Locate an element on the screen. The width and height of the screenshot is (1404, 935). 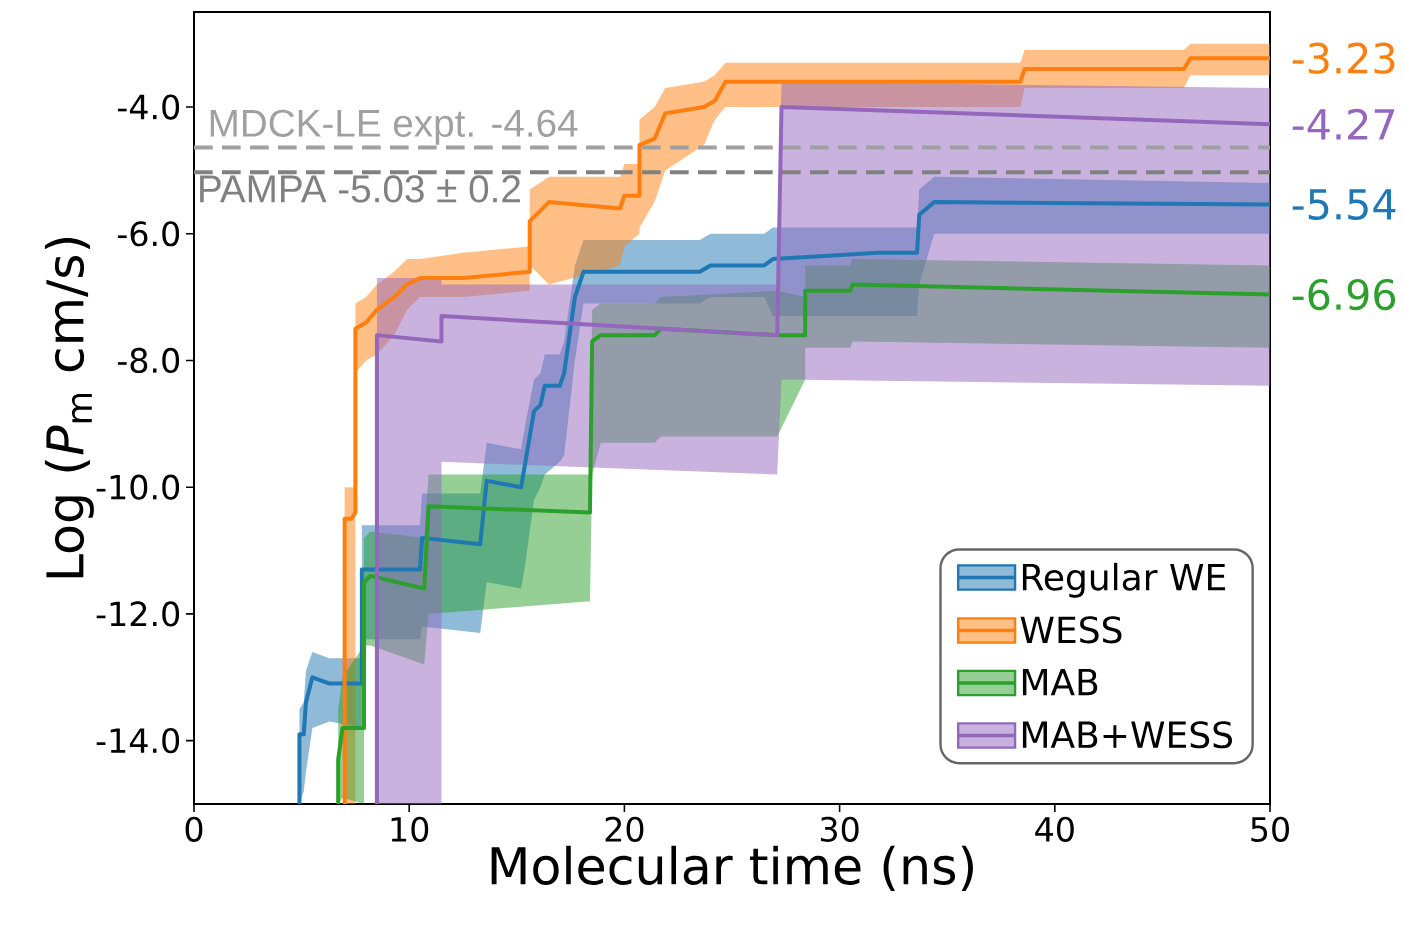
x-axis-title: Molecular time (ns) is located at coordinates (732, 868).